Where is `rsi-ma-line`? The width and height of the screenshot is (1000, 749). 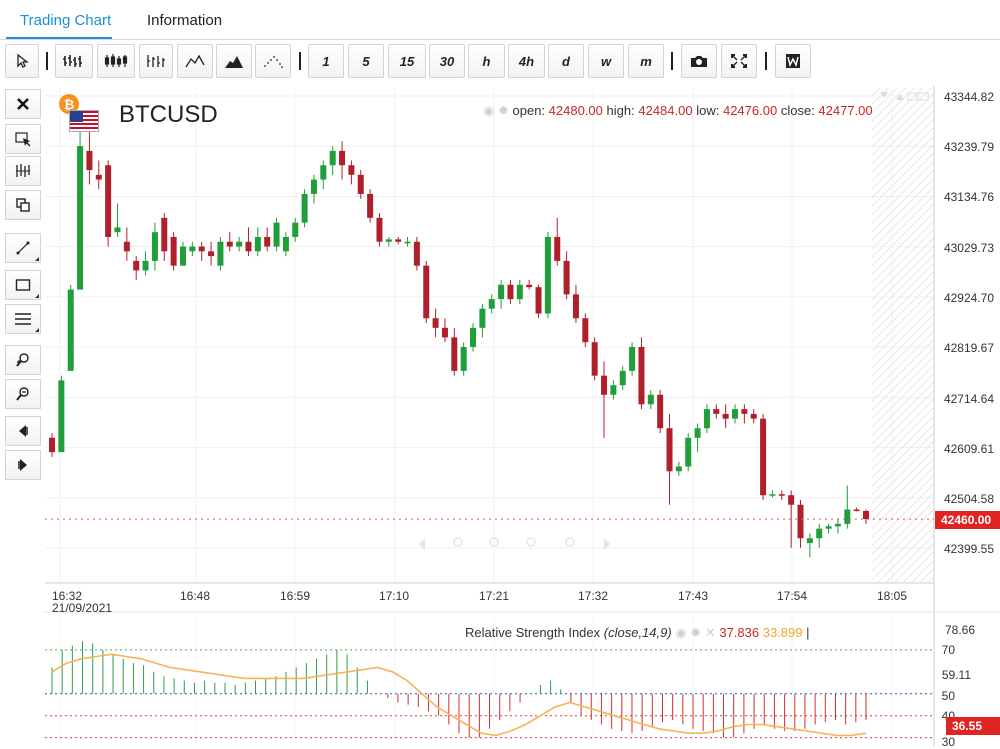
rsi-ma-line is located at coordinates (459, 695).